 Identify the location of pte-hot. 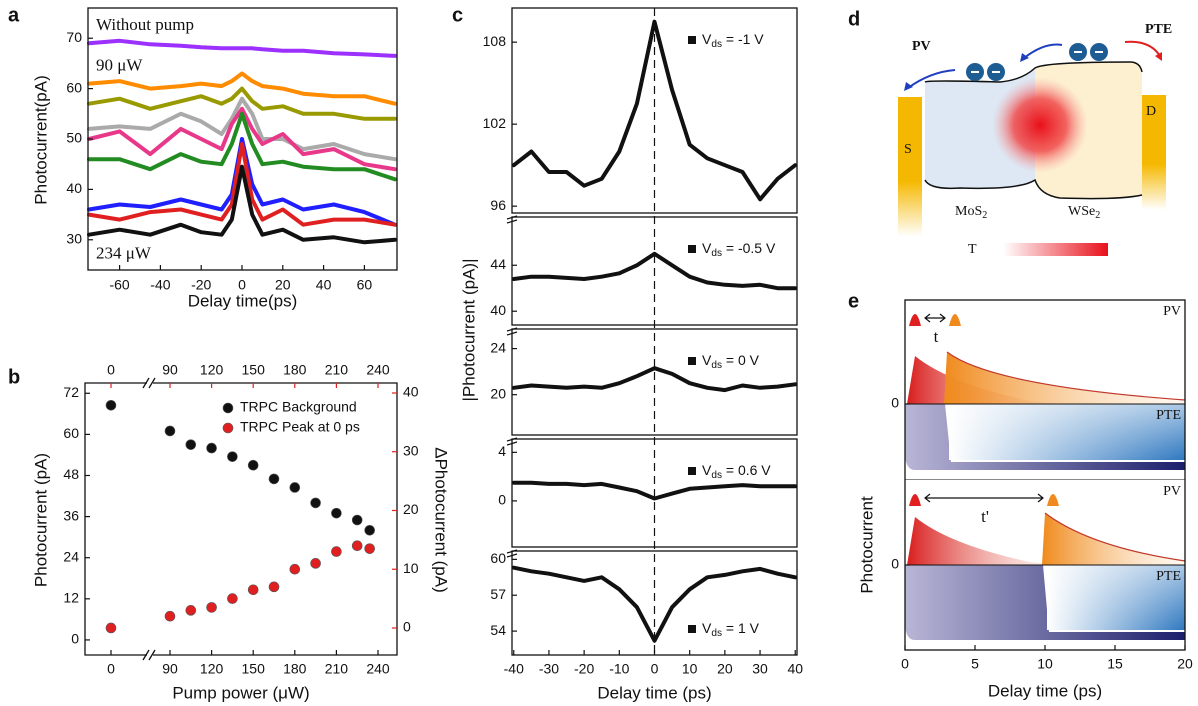
(1045, 437).